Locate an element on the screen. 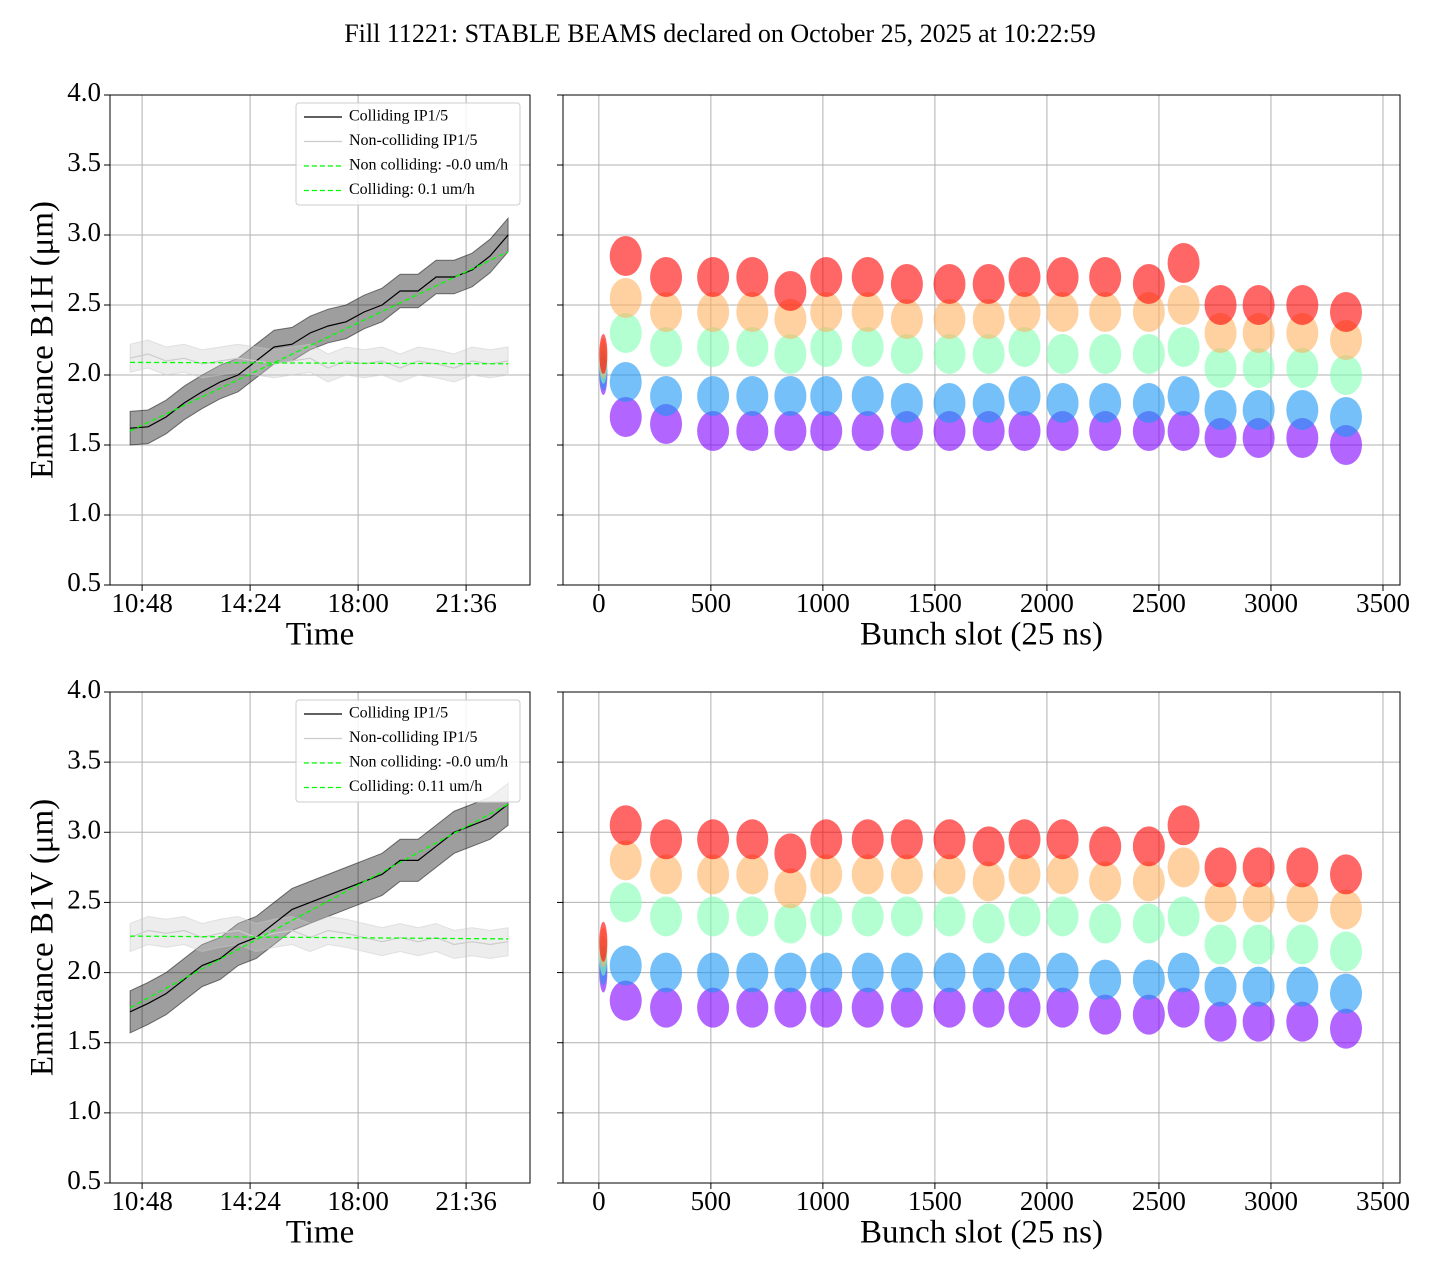 The width and height of the screenshot is (1440, 1280). y-tick-label: 1.0 is located at coordinates (84, 512).